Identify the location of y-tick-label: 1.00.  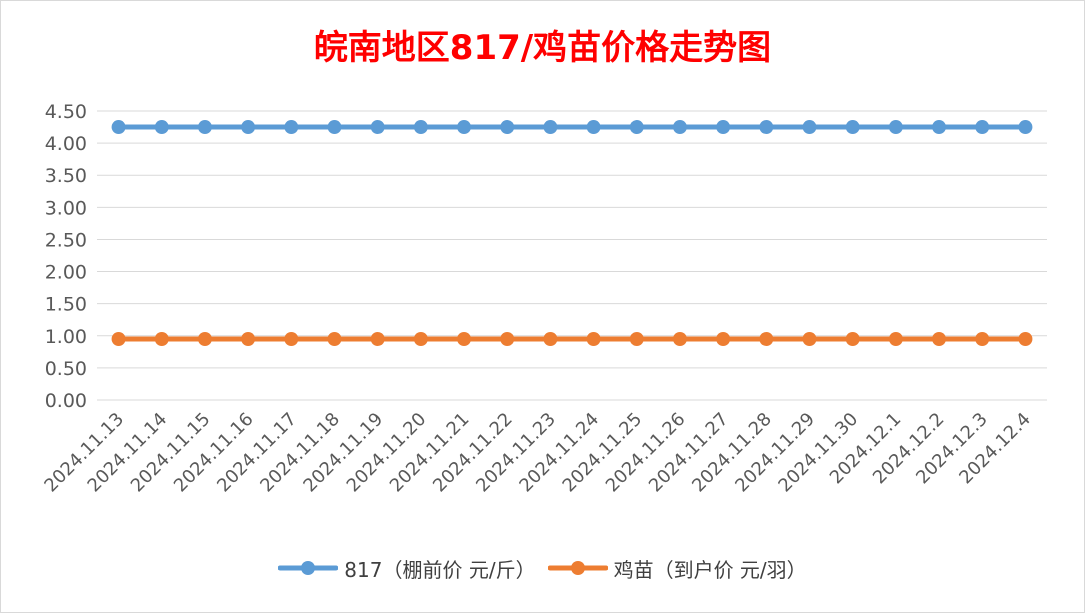
(66, 337).